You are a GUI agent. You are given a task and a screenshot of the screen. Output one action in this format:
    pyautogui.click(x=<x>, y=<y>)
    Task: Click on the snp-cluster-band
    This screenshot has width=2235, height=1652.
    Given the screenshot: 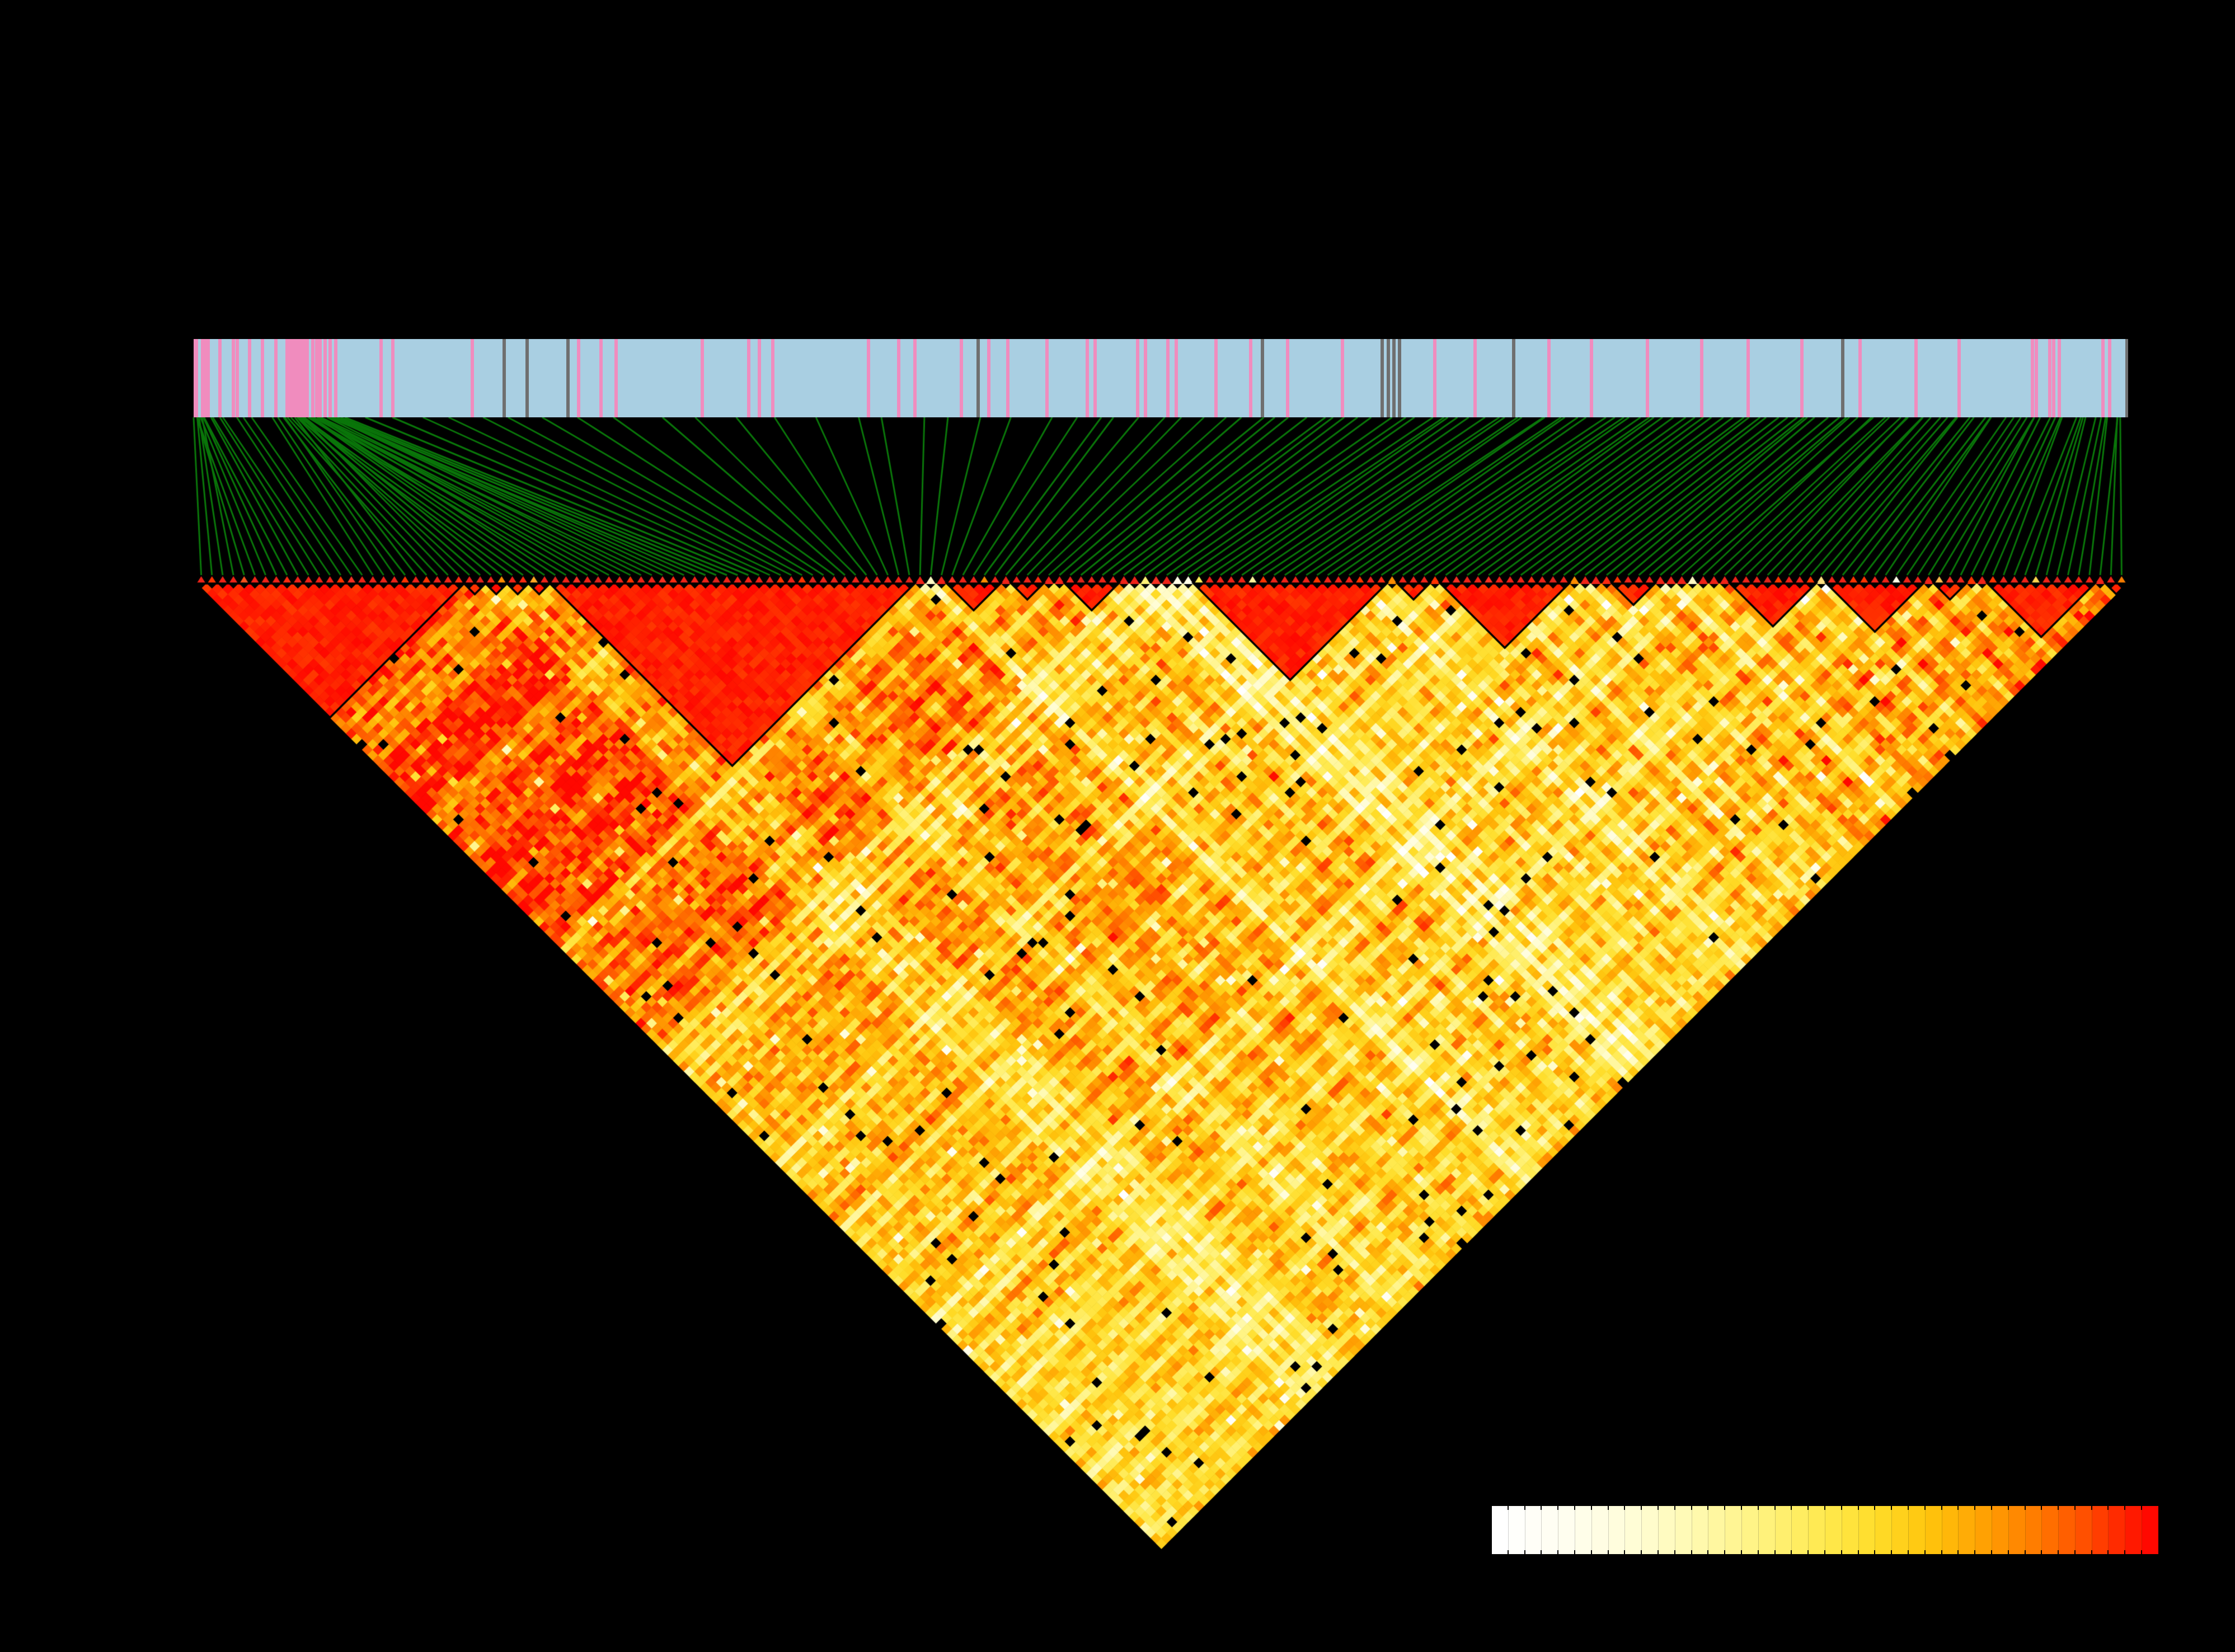 What is the action you would take?
    pyautogui.click(x=297, y=378)
    